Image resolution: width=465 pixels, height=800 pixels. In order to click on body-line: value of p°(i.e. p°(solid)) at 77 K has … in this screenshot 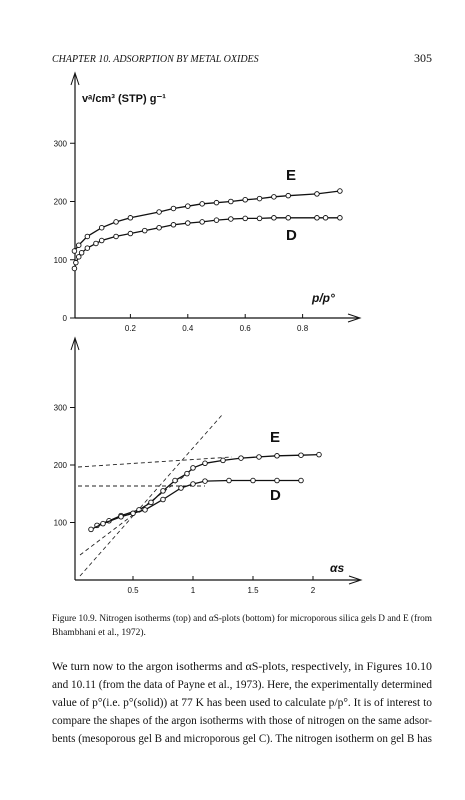, I will do `click(242, 702)`.